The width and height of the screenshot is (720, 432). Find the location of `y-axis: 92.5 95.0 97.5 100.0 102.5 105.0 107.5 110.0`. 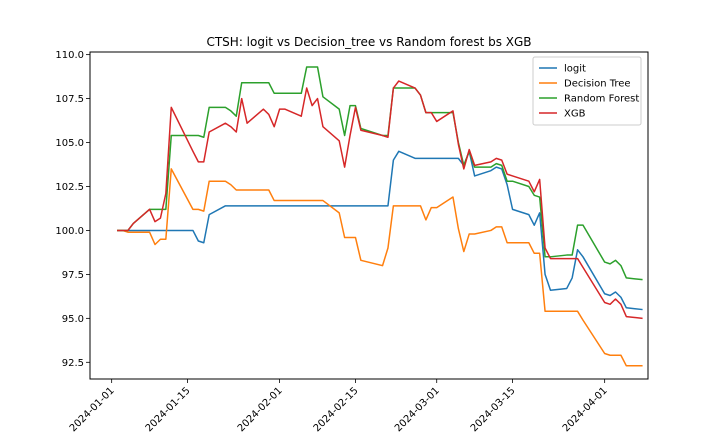

y-axis: 92.5 95.0 97.5 100.0 102.5 105.0 107.5 110.0 is located at coordinates (72, 209).